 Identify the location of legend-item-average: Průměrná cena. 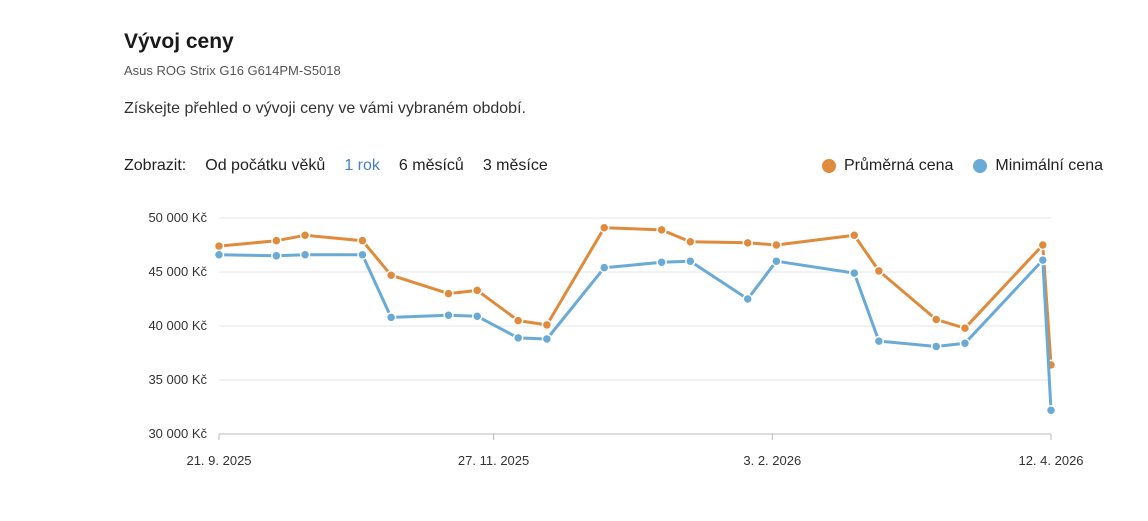
(887, 166).